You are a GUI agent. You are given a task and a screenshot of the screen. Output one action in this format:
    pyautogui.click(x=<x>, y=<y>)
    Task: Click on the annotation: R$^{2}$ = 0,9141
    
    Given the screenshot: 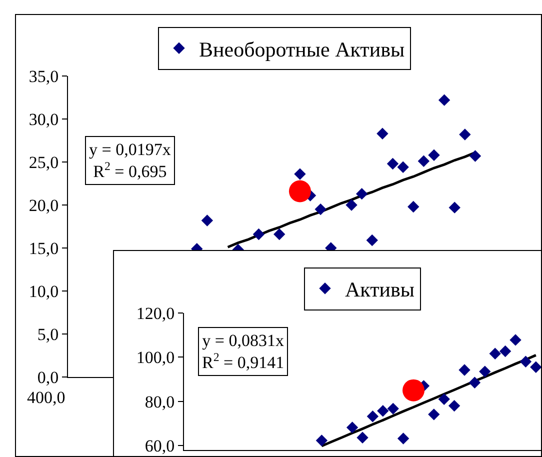 What is the action you would take?
    pyautogui.click(x=243, y=361)
    